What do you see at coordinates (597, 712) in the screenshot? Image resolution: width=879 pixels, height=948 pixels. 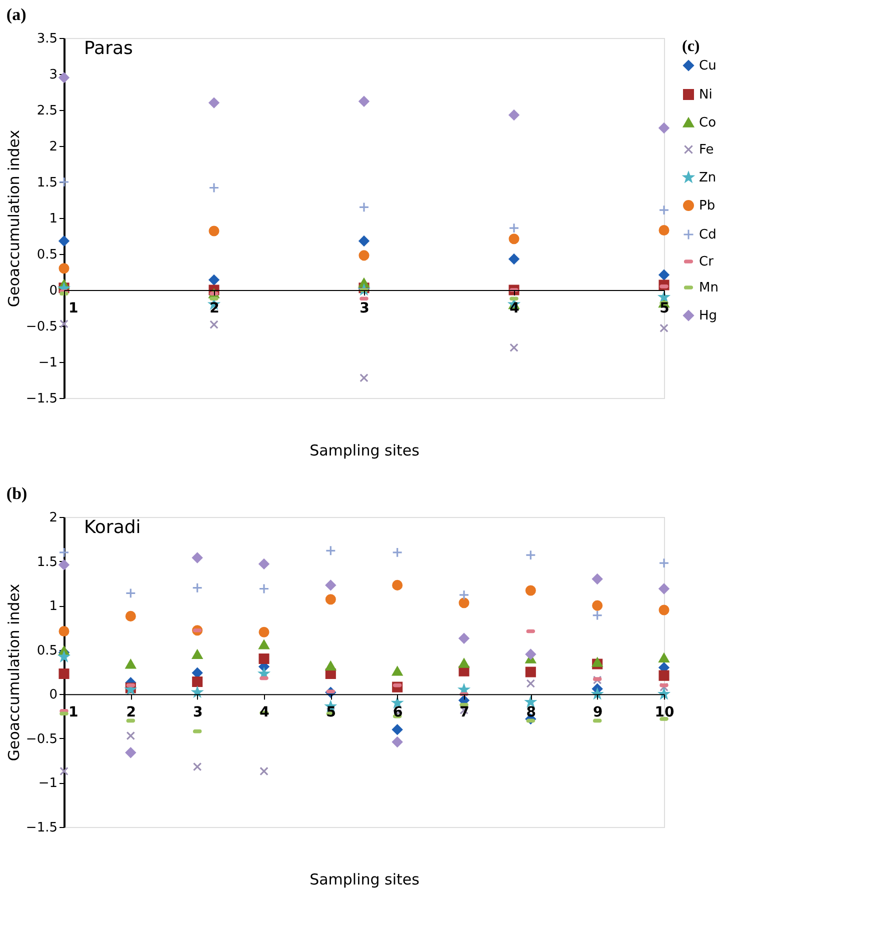 I see `x-tick-label: 9` at bounding box center [597, 712].